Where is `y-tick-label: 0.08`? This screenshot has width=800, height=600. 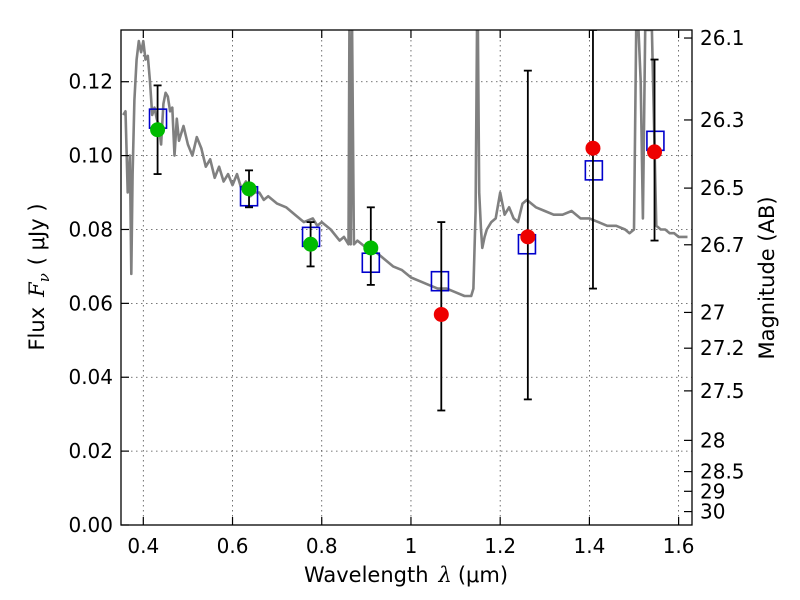 y-tick-label: 0.08 is located at coordinates (90, 229).